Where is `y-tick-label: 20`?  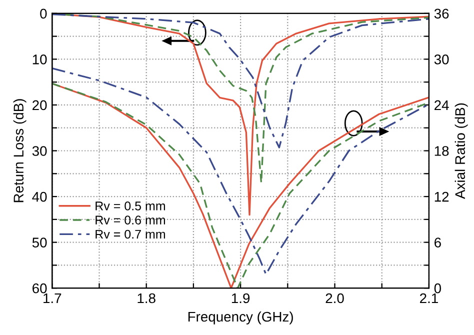
y-tick-label: 20 is located at coordinates (39, 105).